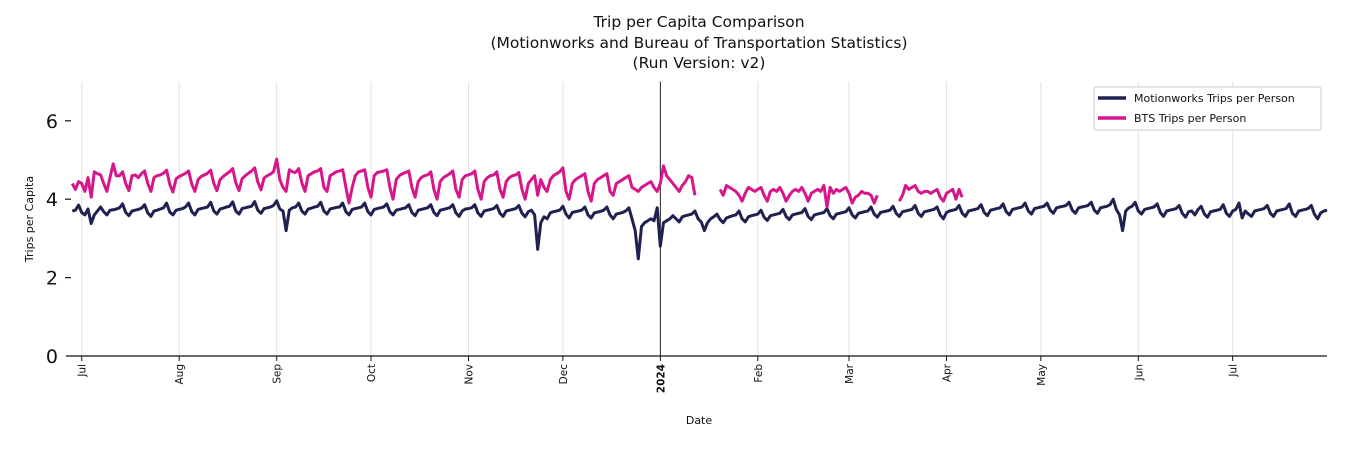 The width and height of the screenshot is (1350, 450). What do you see at coordinates (29, 219) in the screenshot?
I see `y-axis-label: Trips per Capita` at bounding box center [29, 219].